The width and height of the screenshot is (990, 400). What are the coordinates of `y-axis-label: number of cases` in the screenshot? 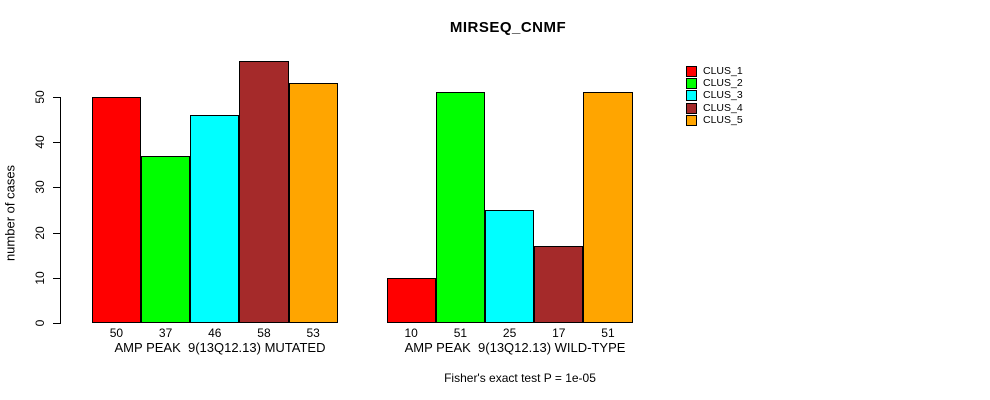 It's located at (10, 213).